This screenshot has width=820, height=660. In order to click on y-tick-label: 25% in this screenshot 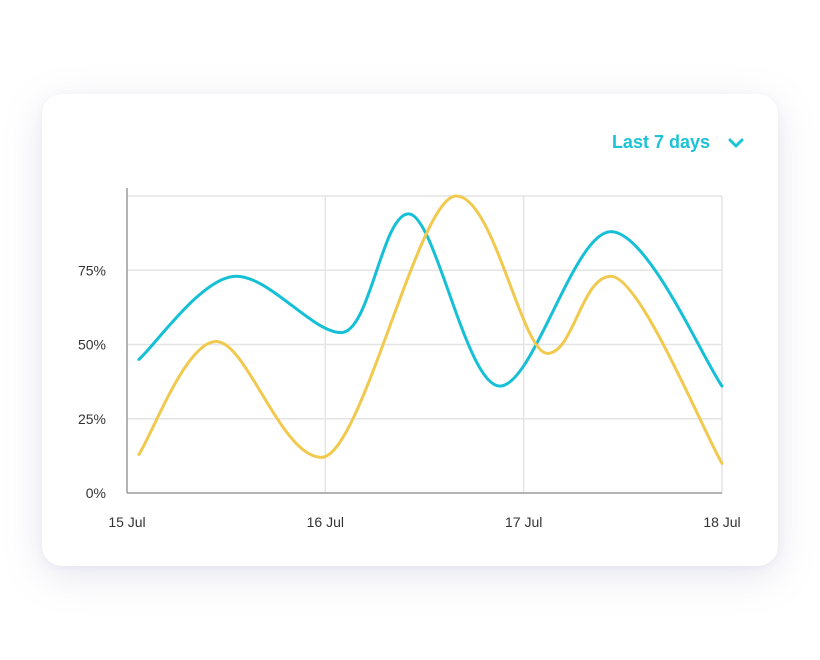, I will do `click(92, 419)`.